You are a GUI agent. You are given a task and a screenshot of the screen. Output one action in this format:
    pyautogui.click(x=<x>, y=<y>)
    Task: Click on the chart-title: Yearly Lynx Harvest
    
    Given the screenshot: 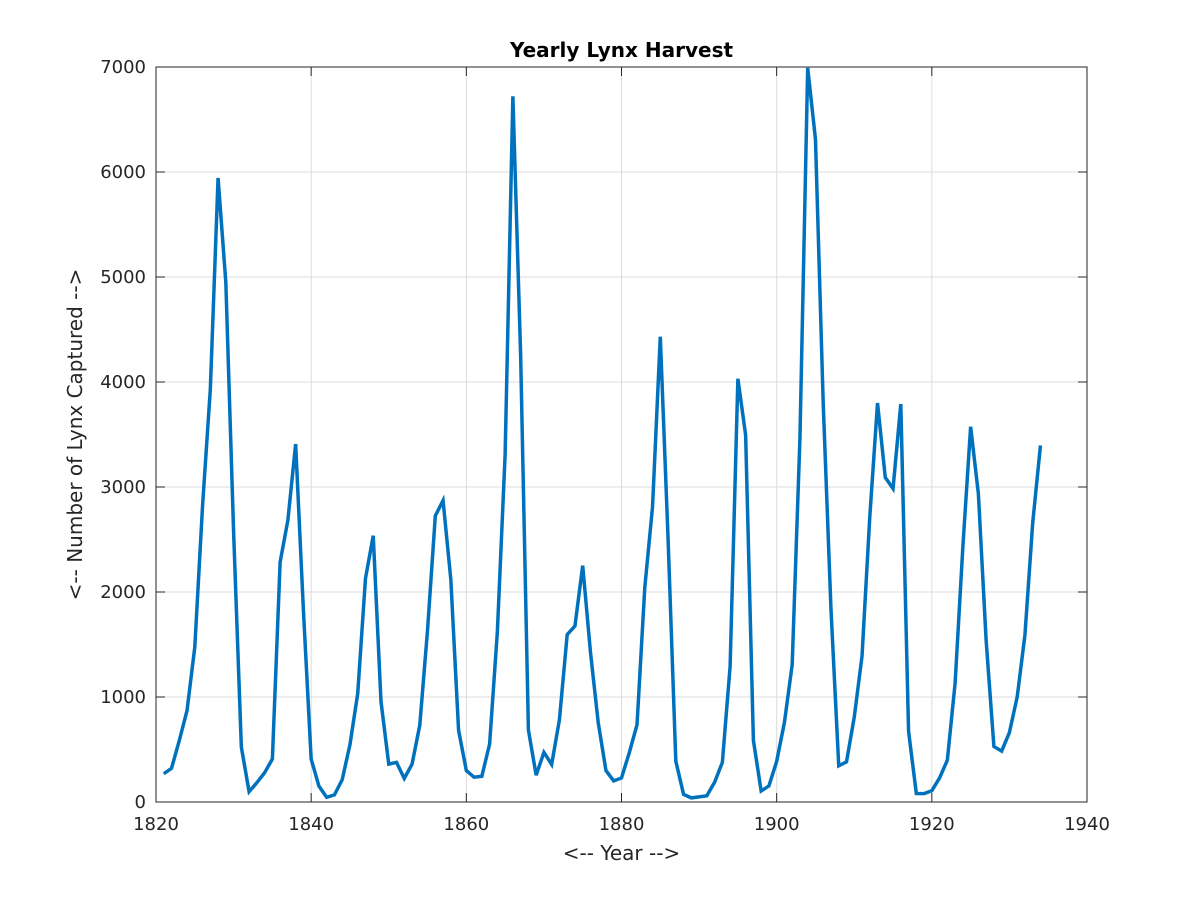 What is the action you would take?
    pyautogui.click(x=621, y=50)
    